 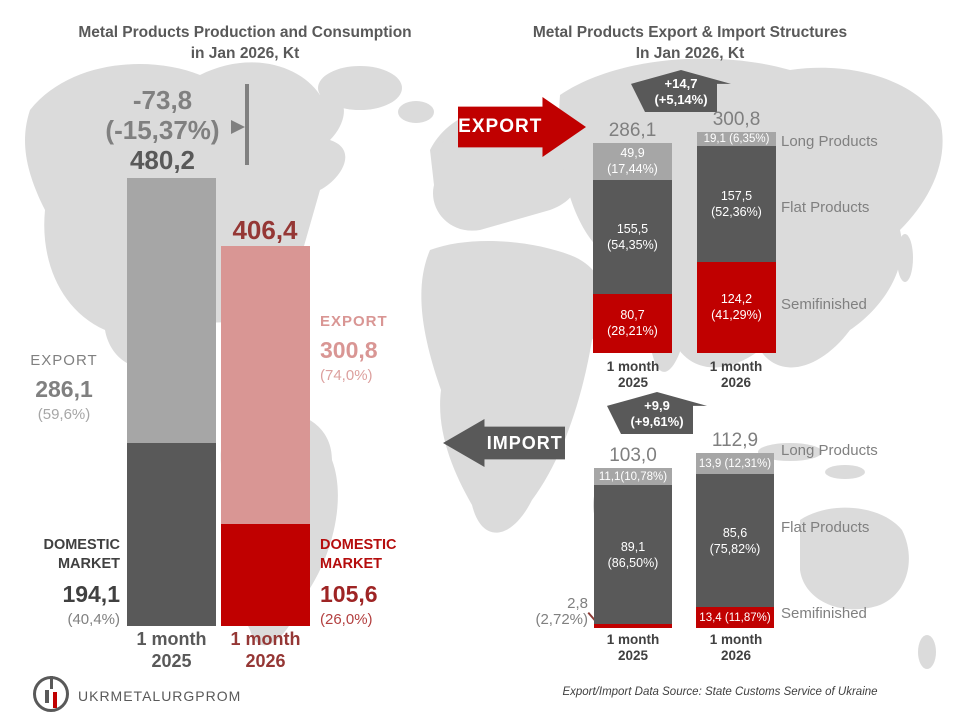 What do you see at coordinates (385, 582) in the screenshot?
I see `domestic-2026-label-group: DOMESTIC MARKET 105,6 (26,0%)` at bounding box center [385, 582].